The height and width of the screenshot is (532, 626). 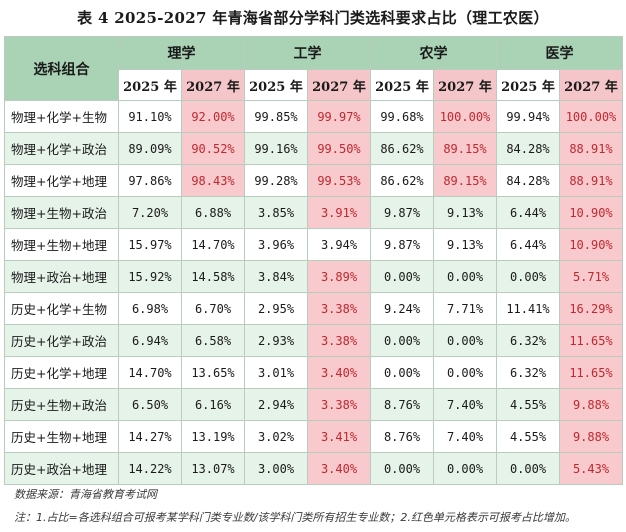 What do you see at coordinates (276, 276) in the screenshot?
I see `value-cell: 3.84%` at bounding box center [276, 276].